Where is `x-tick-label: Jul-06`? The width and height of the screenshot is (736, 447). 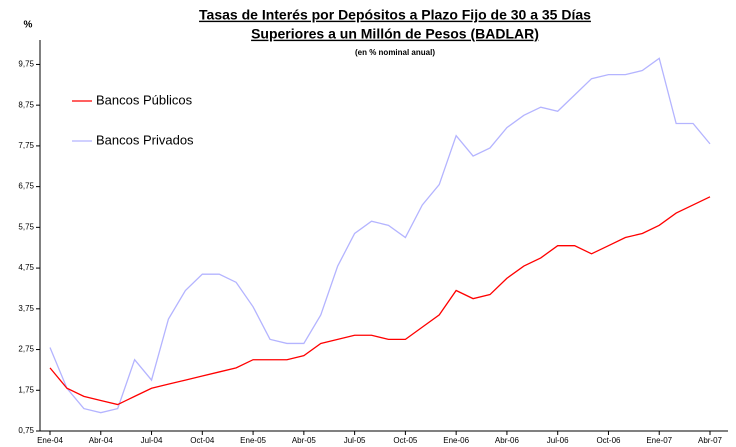
x-tick-label: Jul-06 is located at coordinates (558, 440).